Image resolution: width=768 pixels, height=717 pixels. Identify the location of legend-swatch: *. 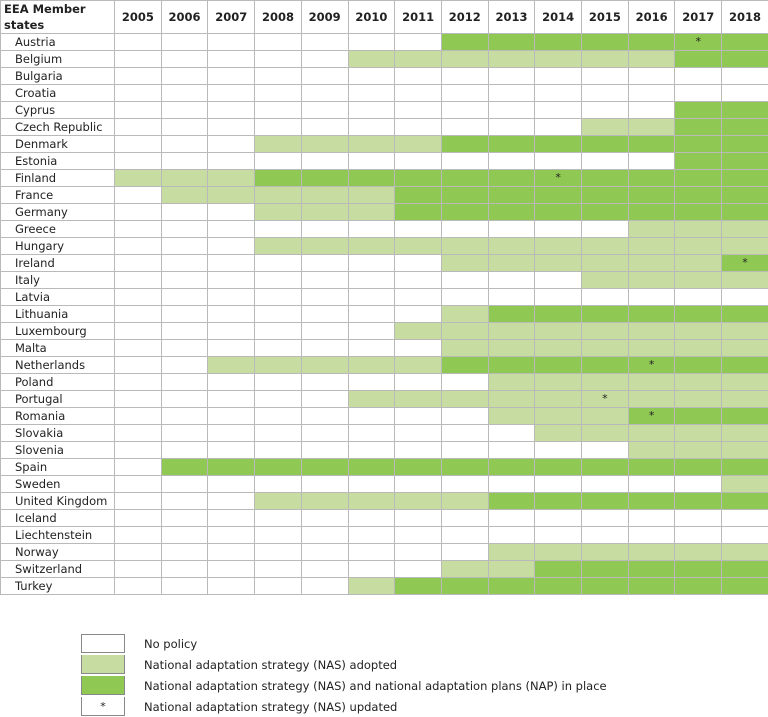
(103, 706).